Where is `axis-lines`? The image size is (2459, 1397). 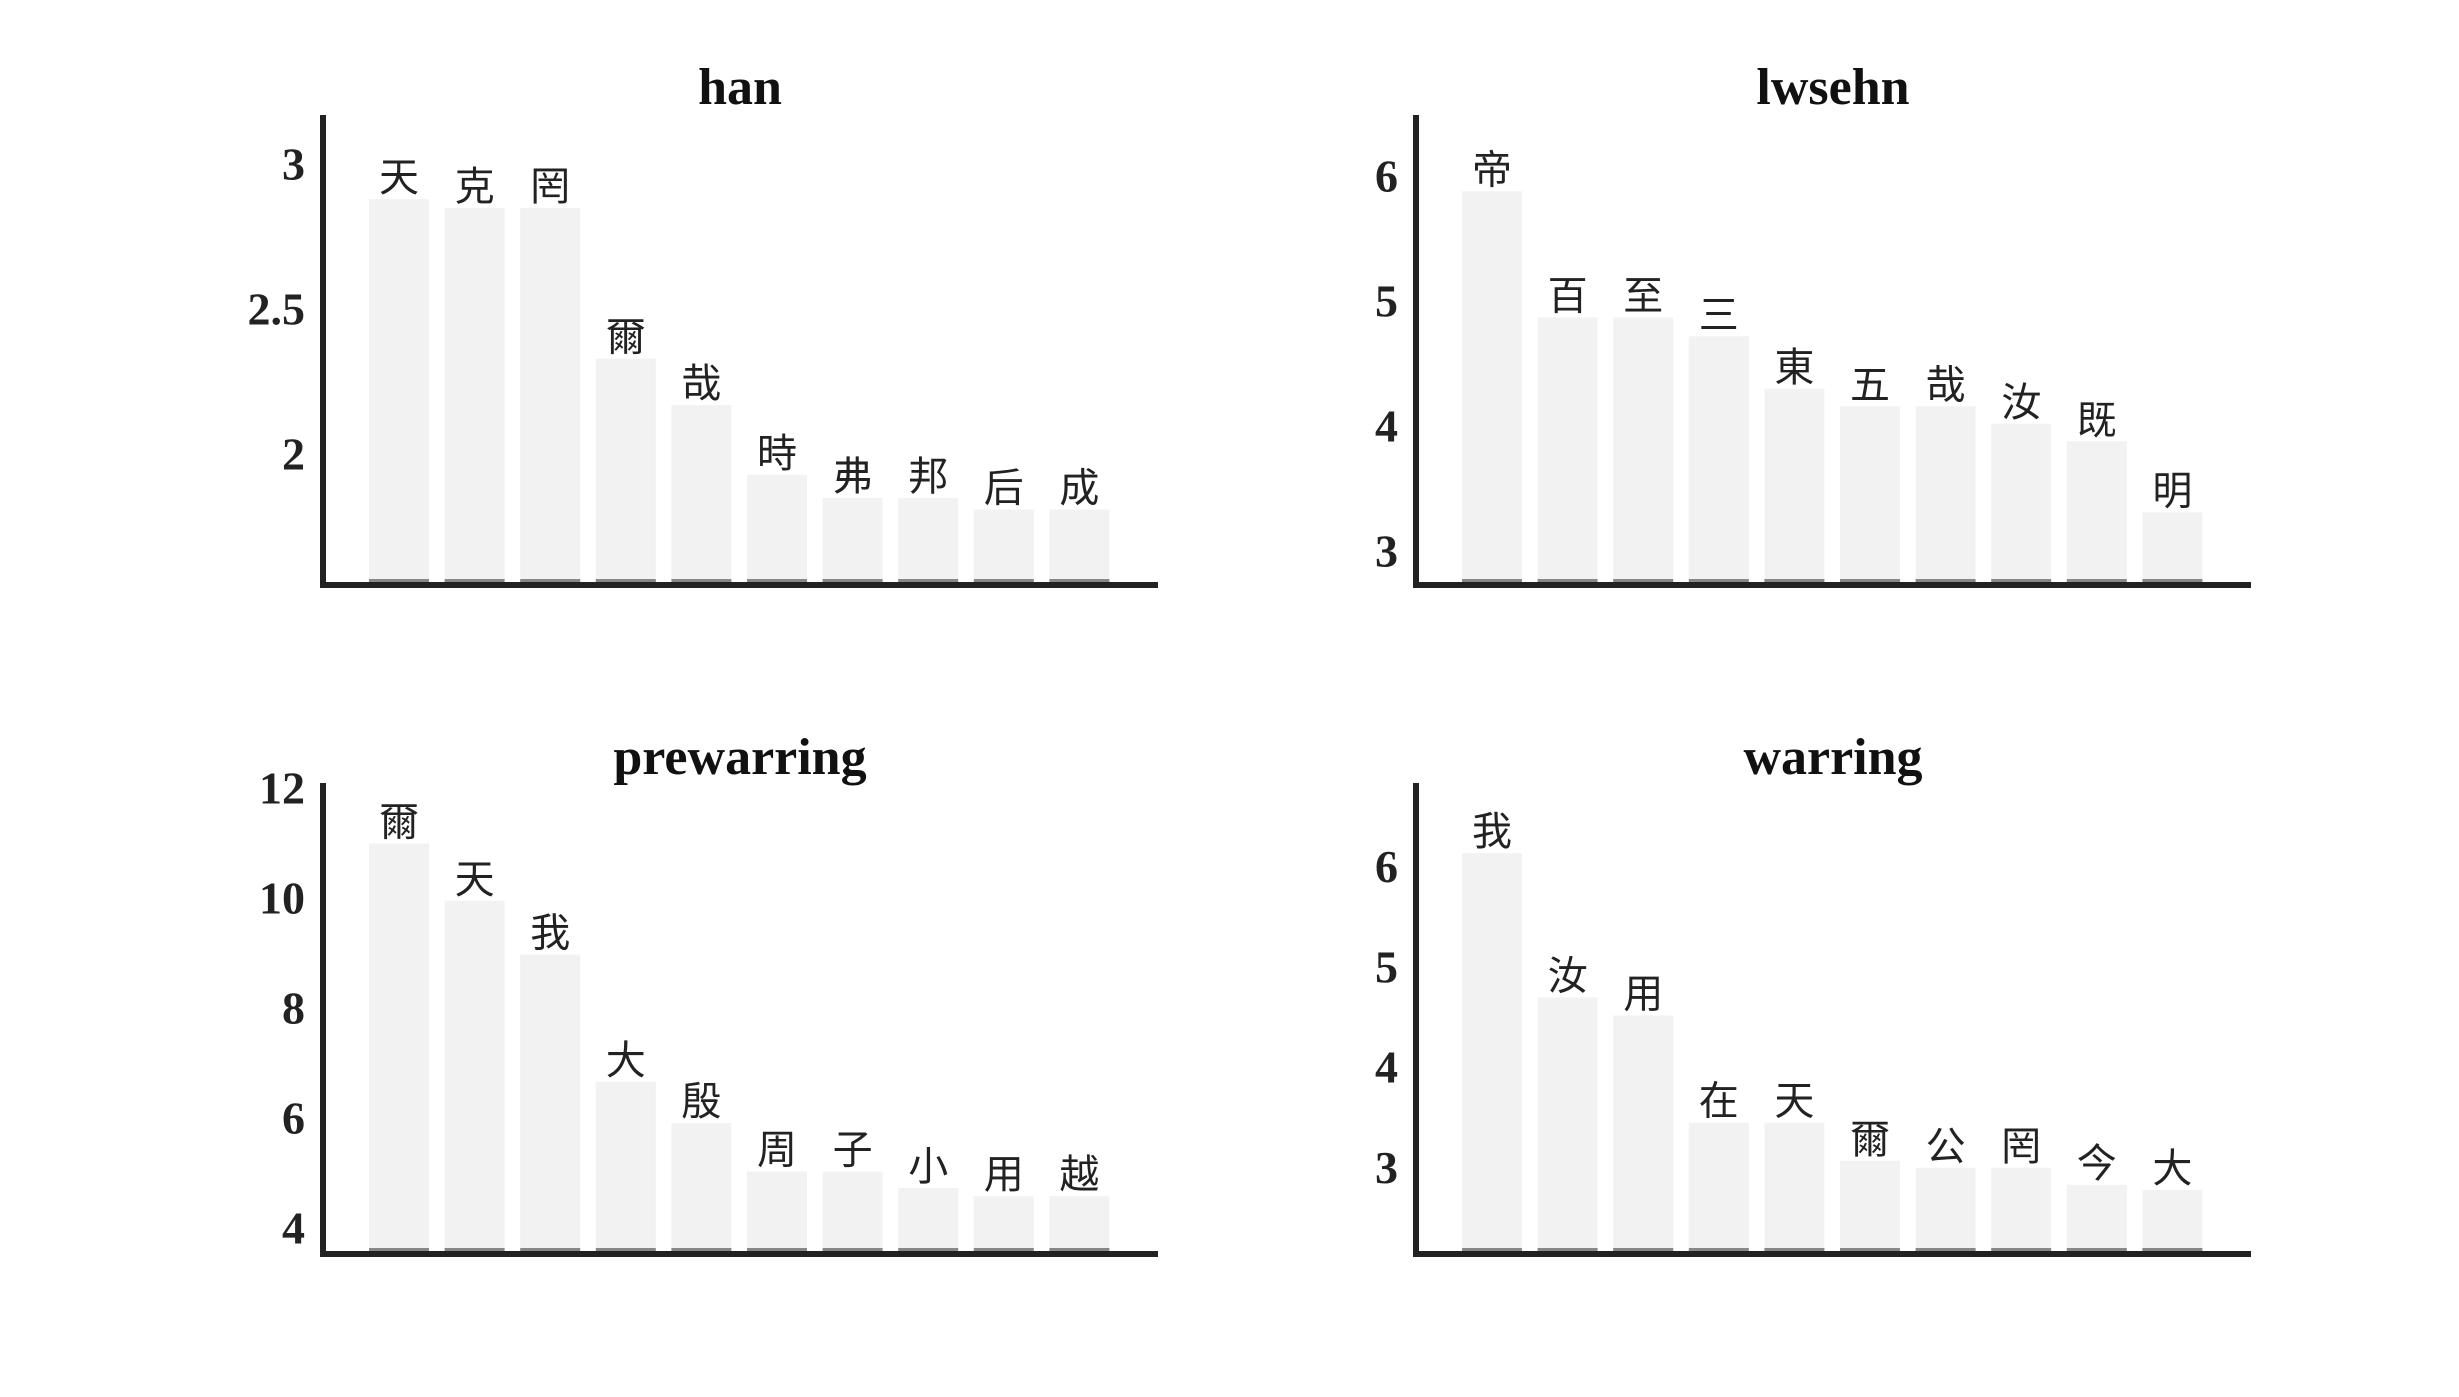
axis-lines is located at coordinates (1832, 1020).